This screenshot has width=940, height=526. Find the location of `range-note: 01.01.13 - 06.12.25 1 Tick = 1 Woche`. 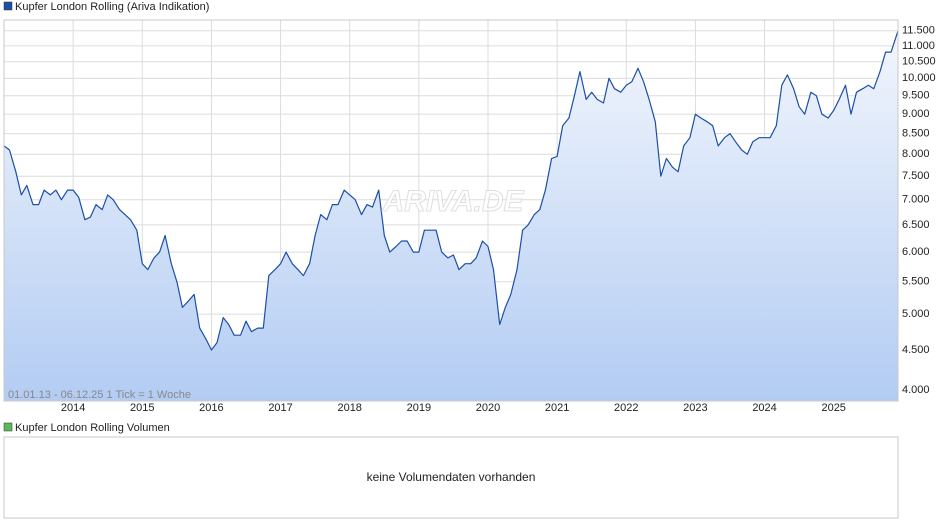

range-note: 01.01.13 - 06.12.25 1 Tick = 1 Woche is located at coordinates (99, 395).